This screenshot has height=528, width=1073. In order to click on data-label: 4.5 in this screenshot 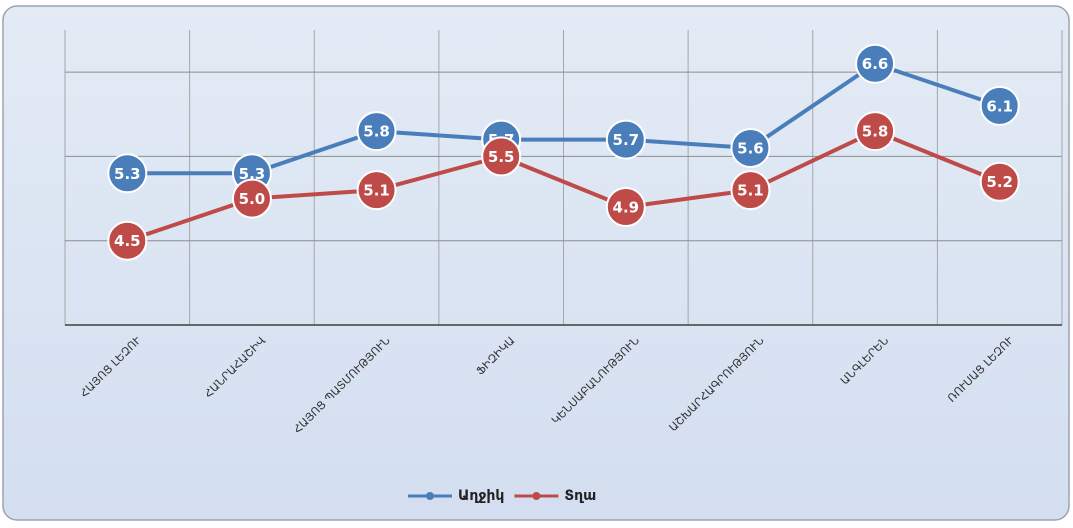, I will do `click(127, 241)`.